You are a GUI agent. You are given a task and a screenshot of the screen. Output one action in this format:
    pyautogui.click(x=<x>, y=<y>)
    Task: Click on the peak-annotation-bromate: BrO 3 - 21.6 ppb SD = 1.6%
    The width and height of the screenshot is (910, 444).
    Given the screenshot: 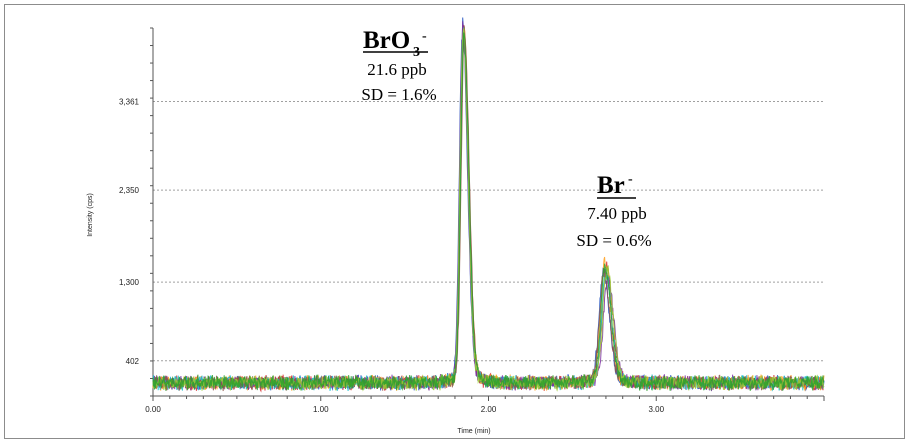 What is the action you would take?
    pyautogui.click(x=398, y=65)
    